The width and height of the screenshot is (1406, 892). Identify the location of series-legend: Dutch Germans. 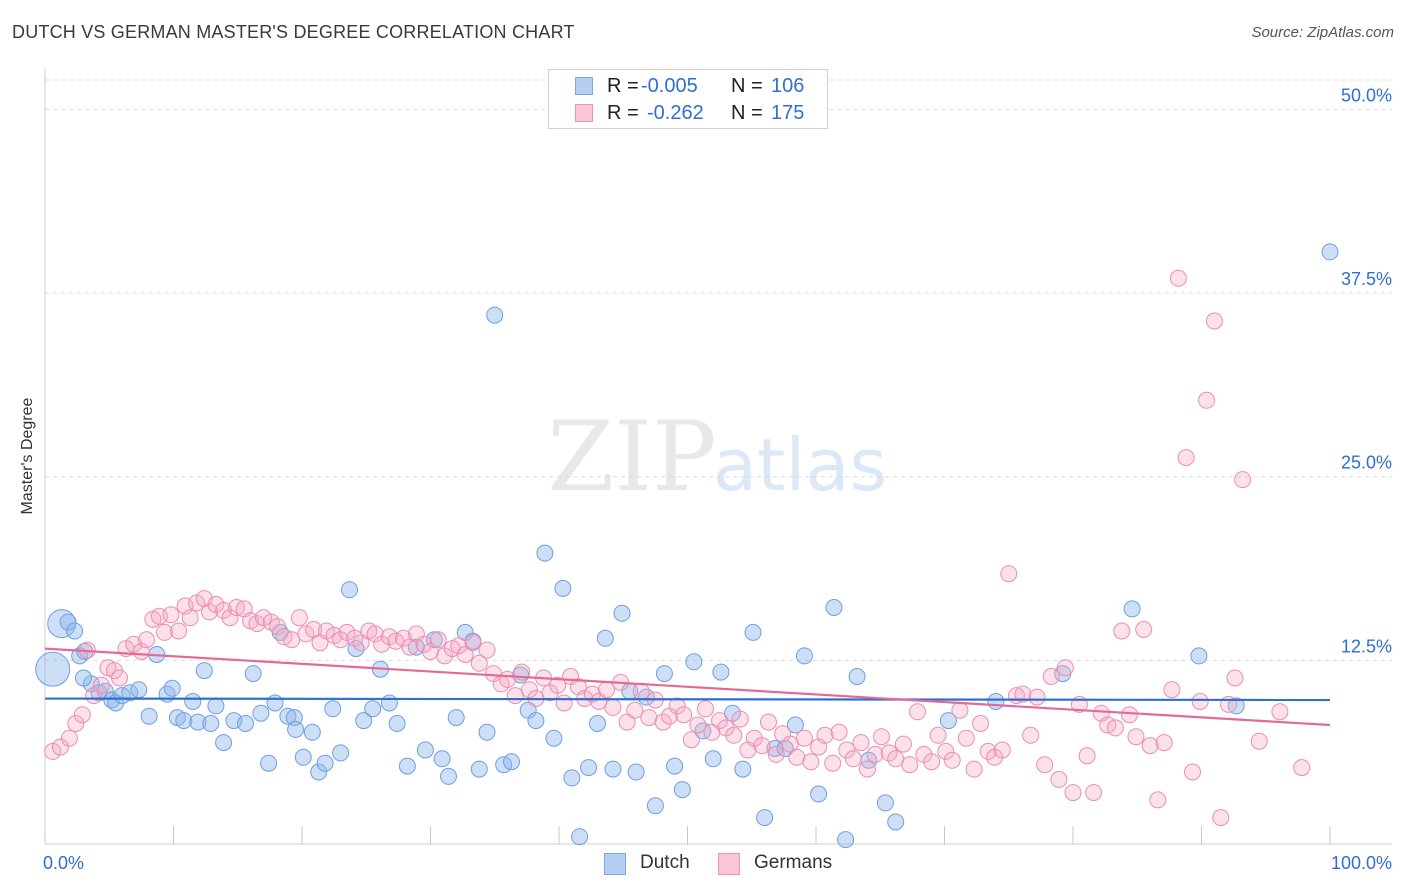
(703, 865).